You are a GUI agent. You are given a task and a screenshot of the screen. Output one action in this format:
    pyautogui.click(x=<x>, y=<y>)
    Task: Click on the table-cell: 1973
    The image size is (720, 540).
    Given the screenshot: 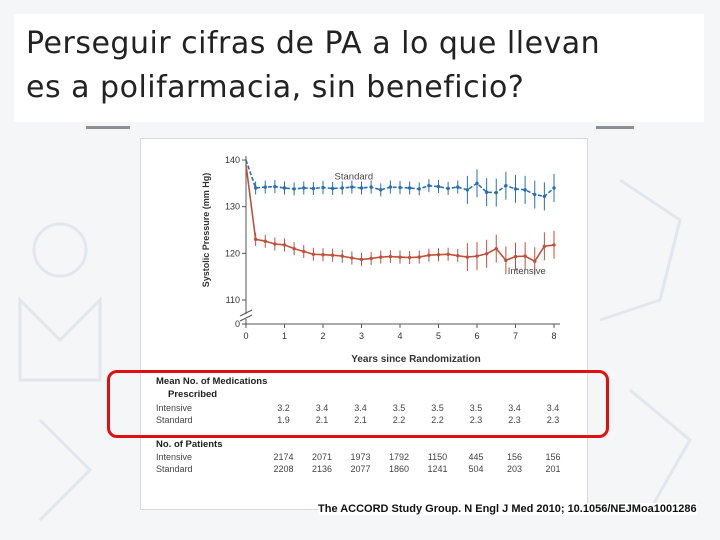 What is the action you would take?
    pyautogui.click(x=360, y=457)
    